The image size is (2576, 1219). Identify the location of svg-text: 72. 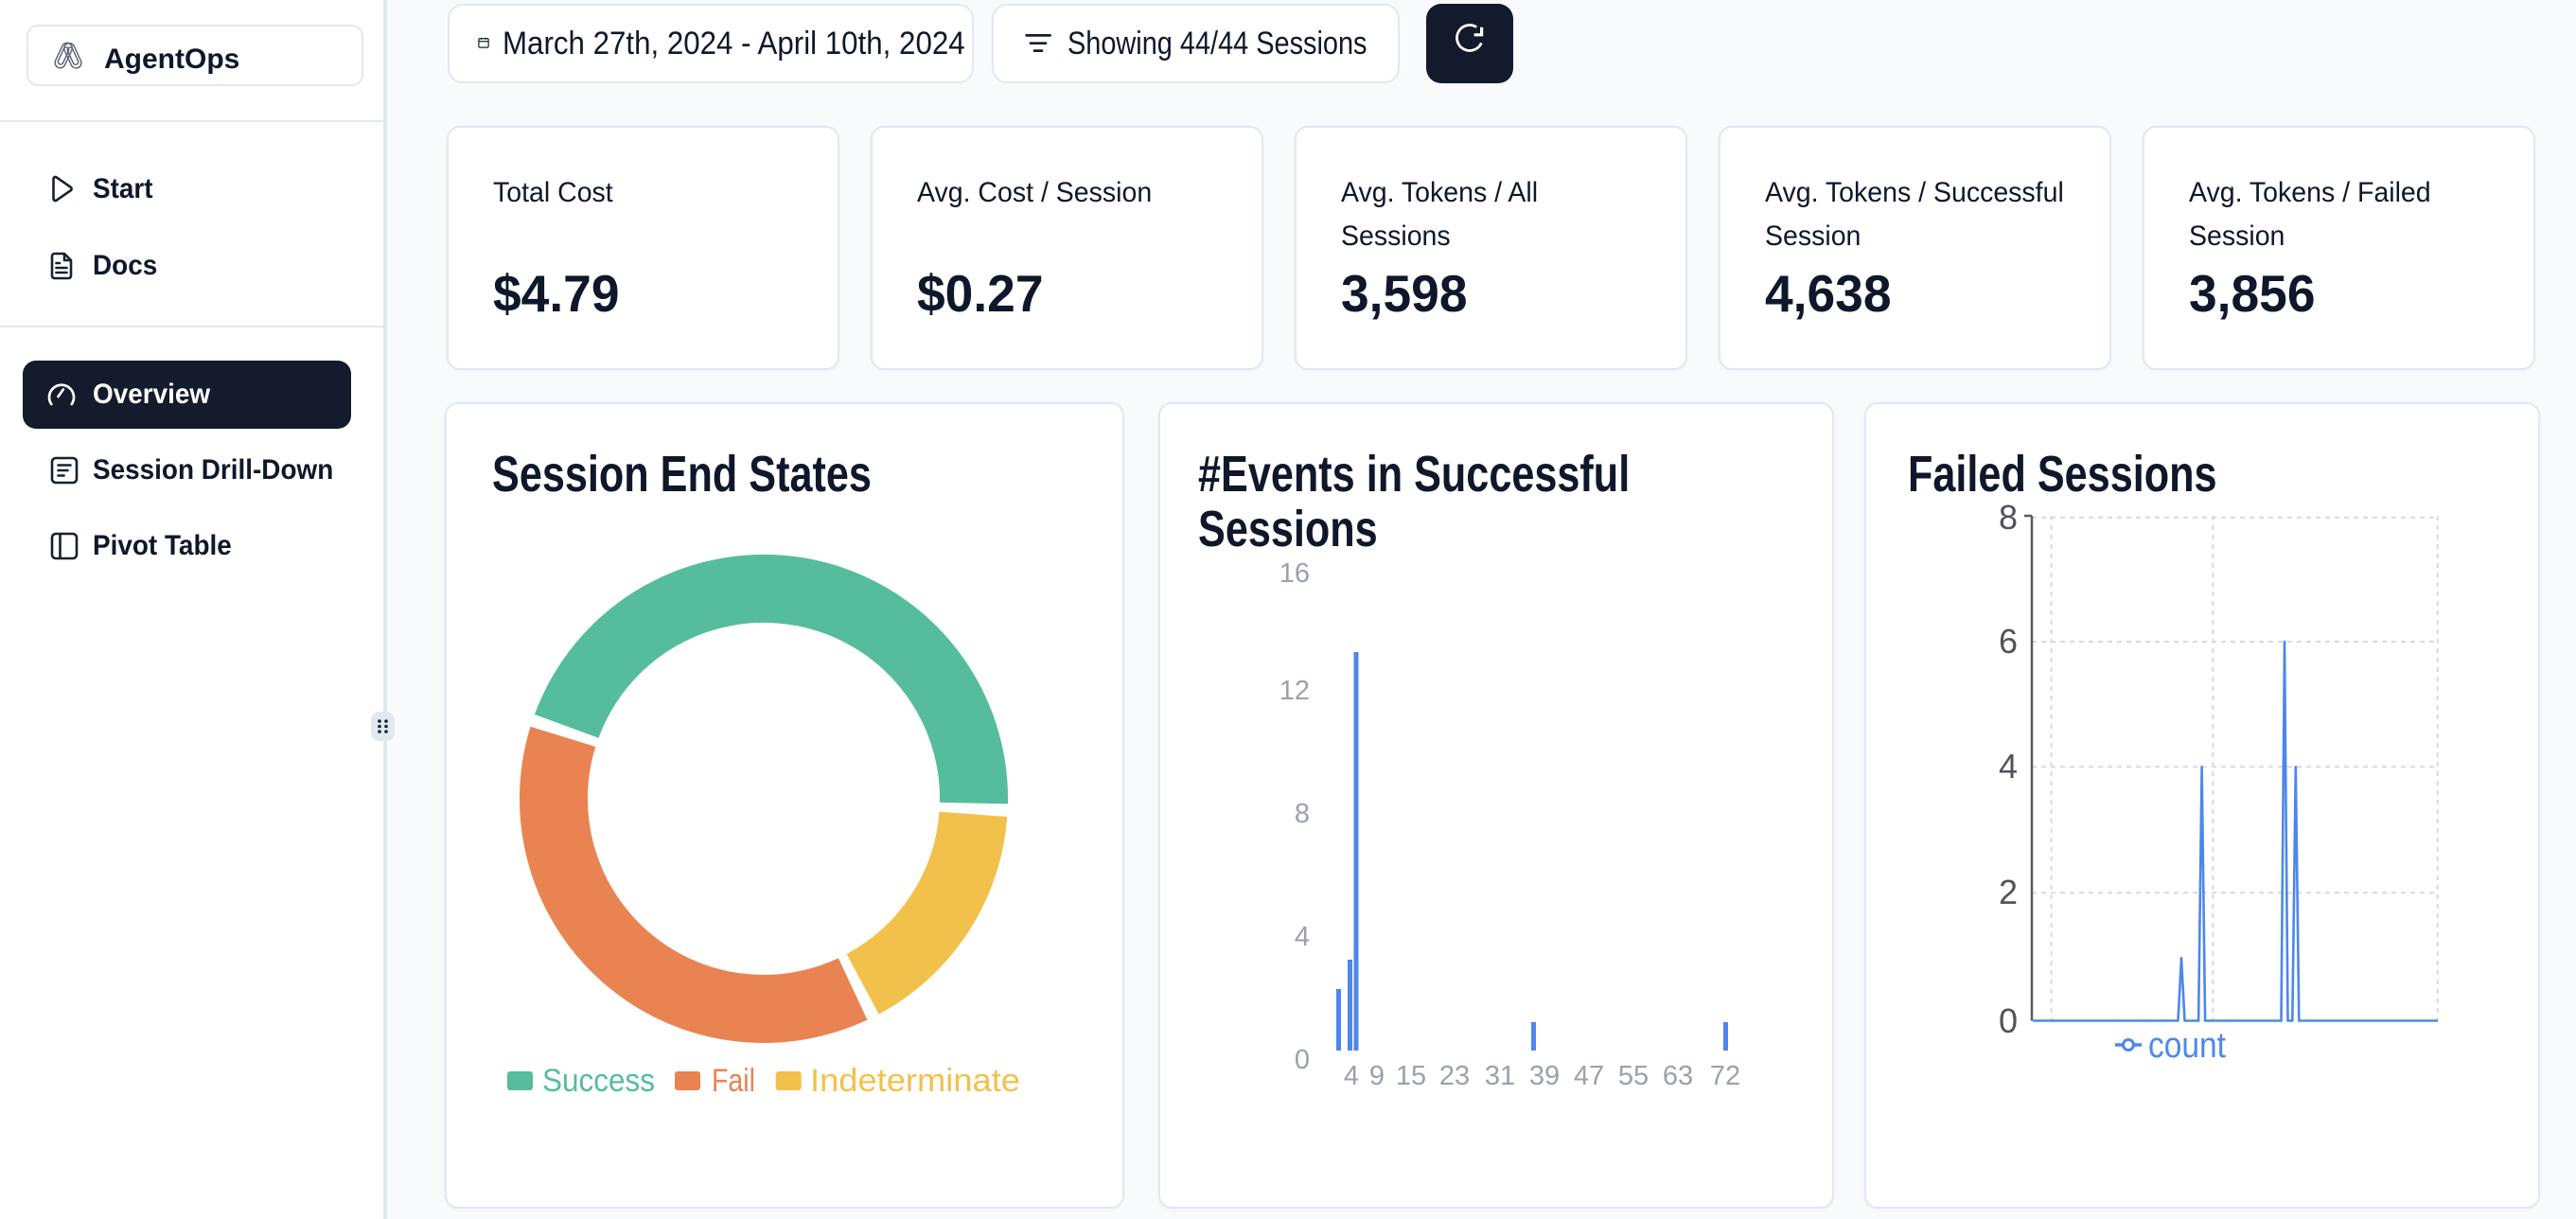
(1725, 1076).